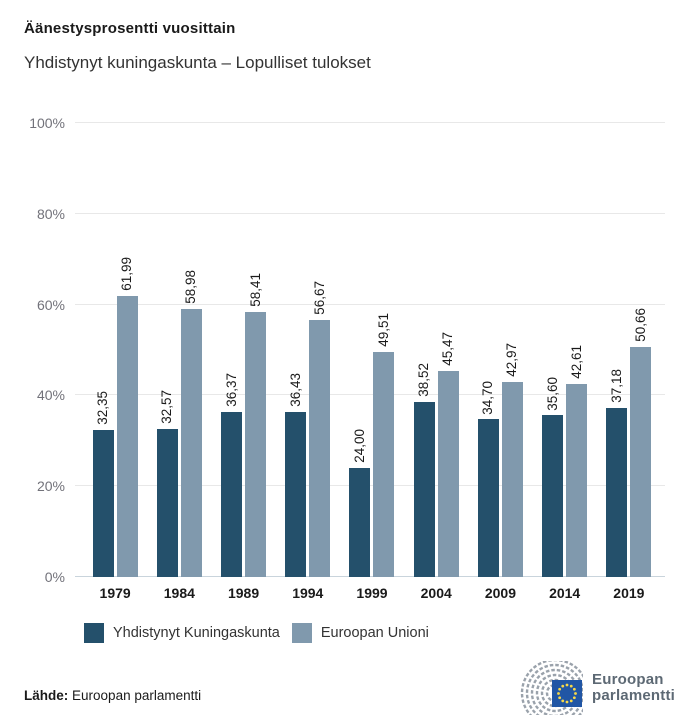  I want to click on y-axis-tick-40%: 40%, so click(50, 395).